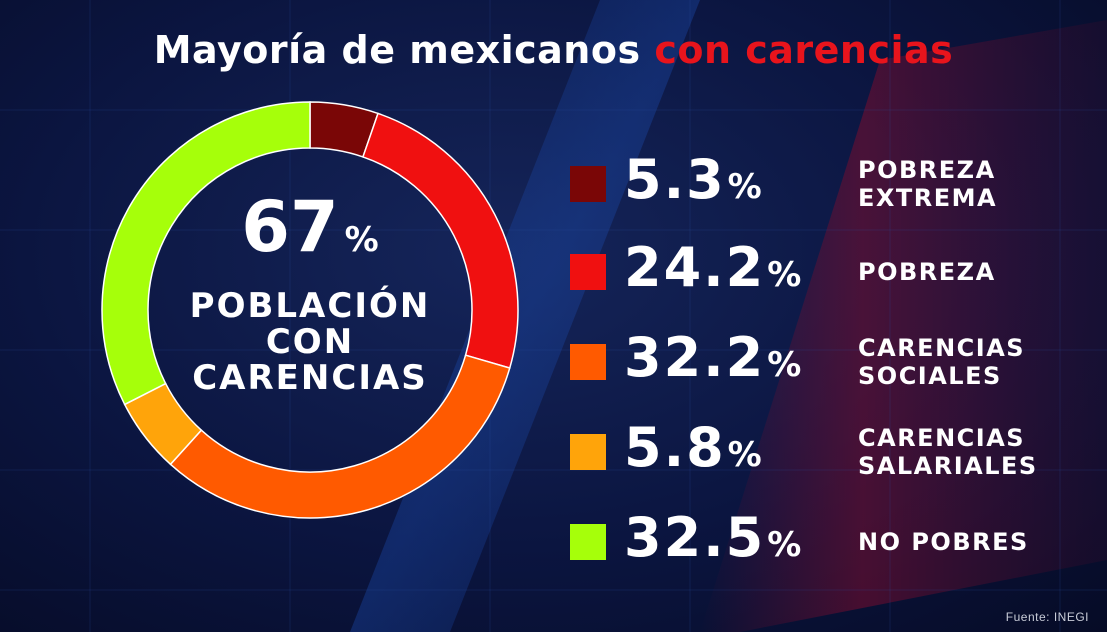  I want to click on chart-title: Mayoría de mexicanos con carencias, so click(553, 50).